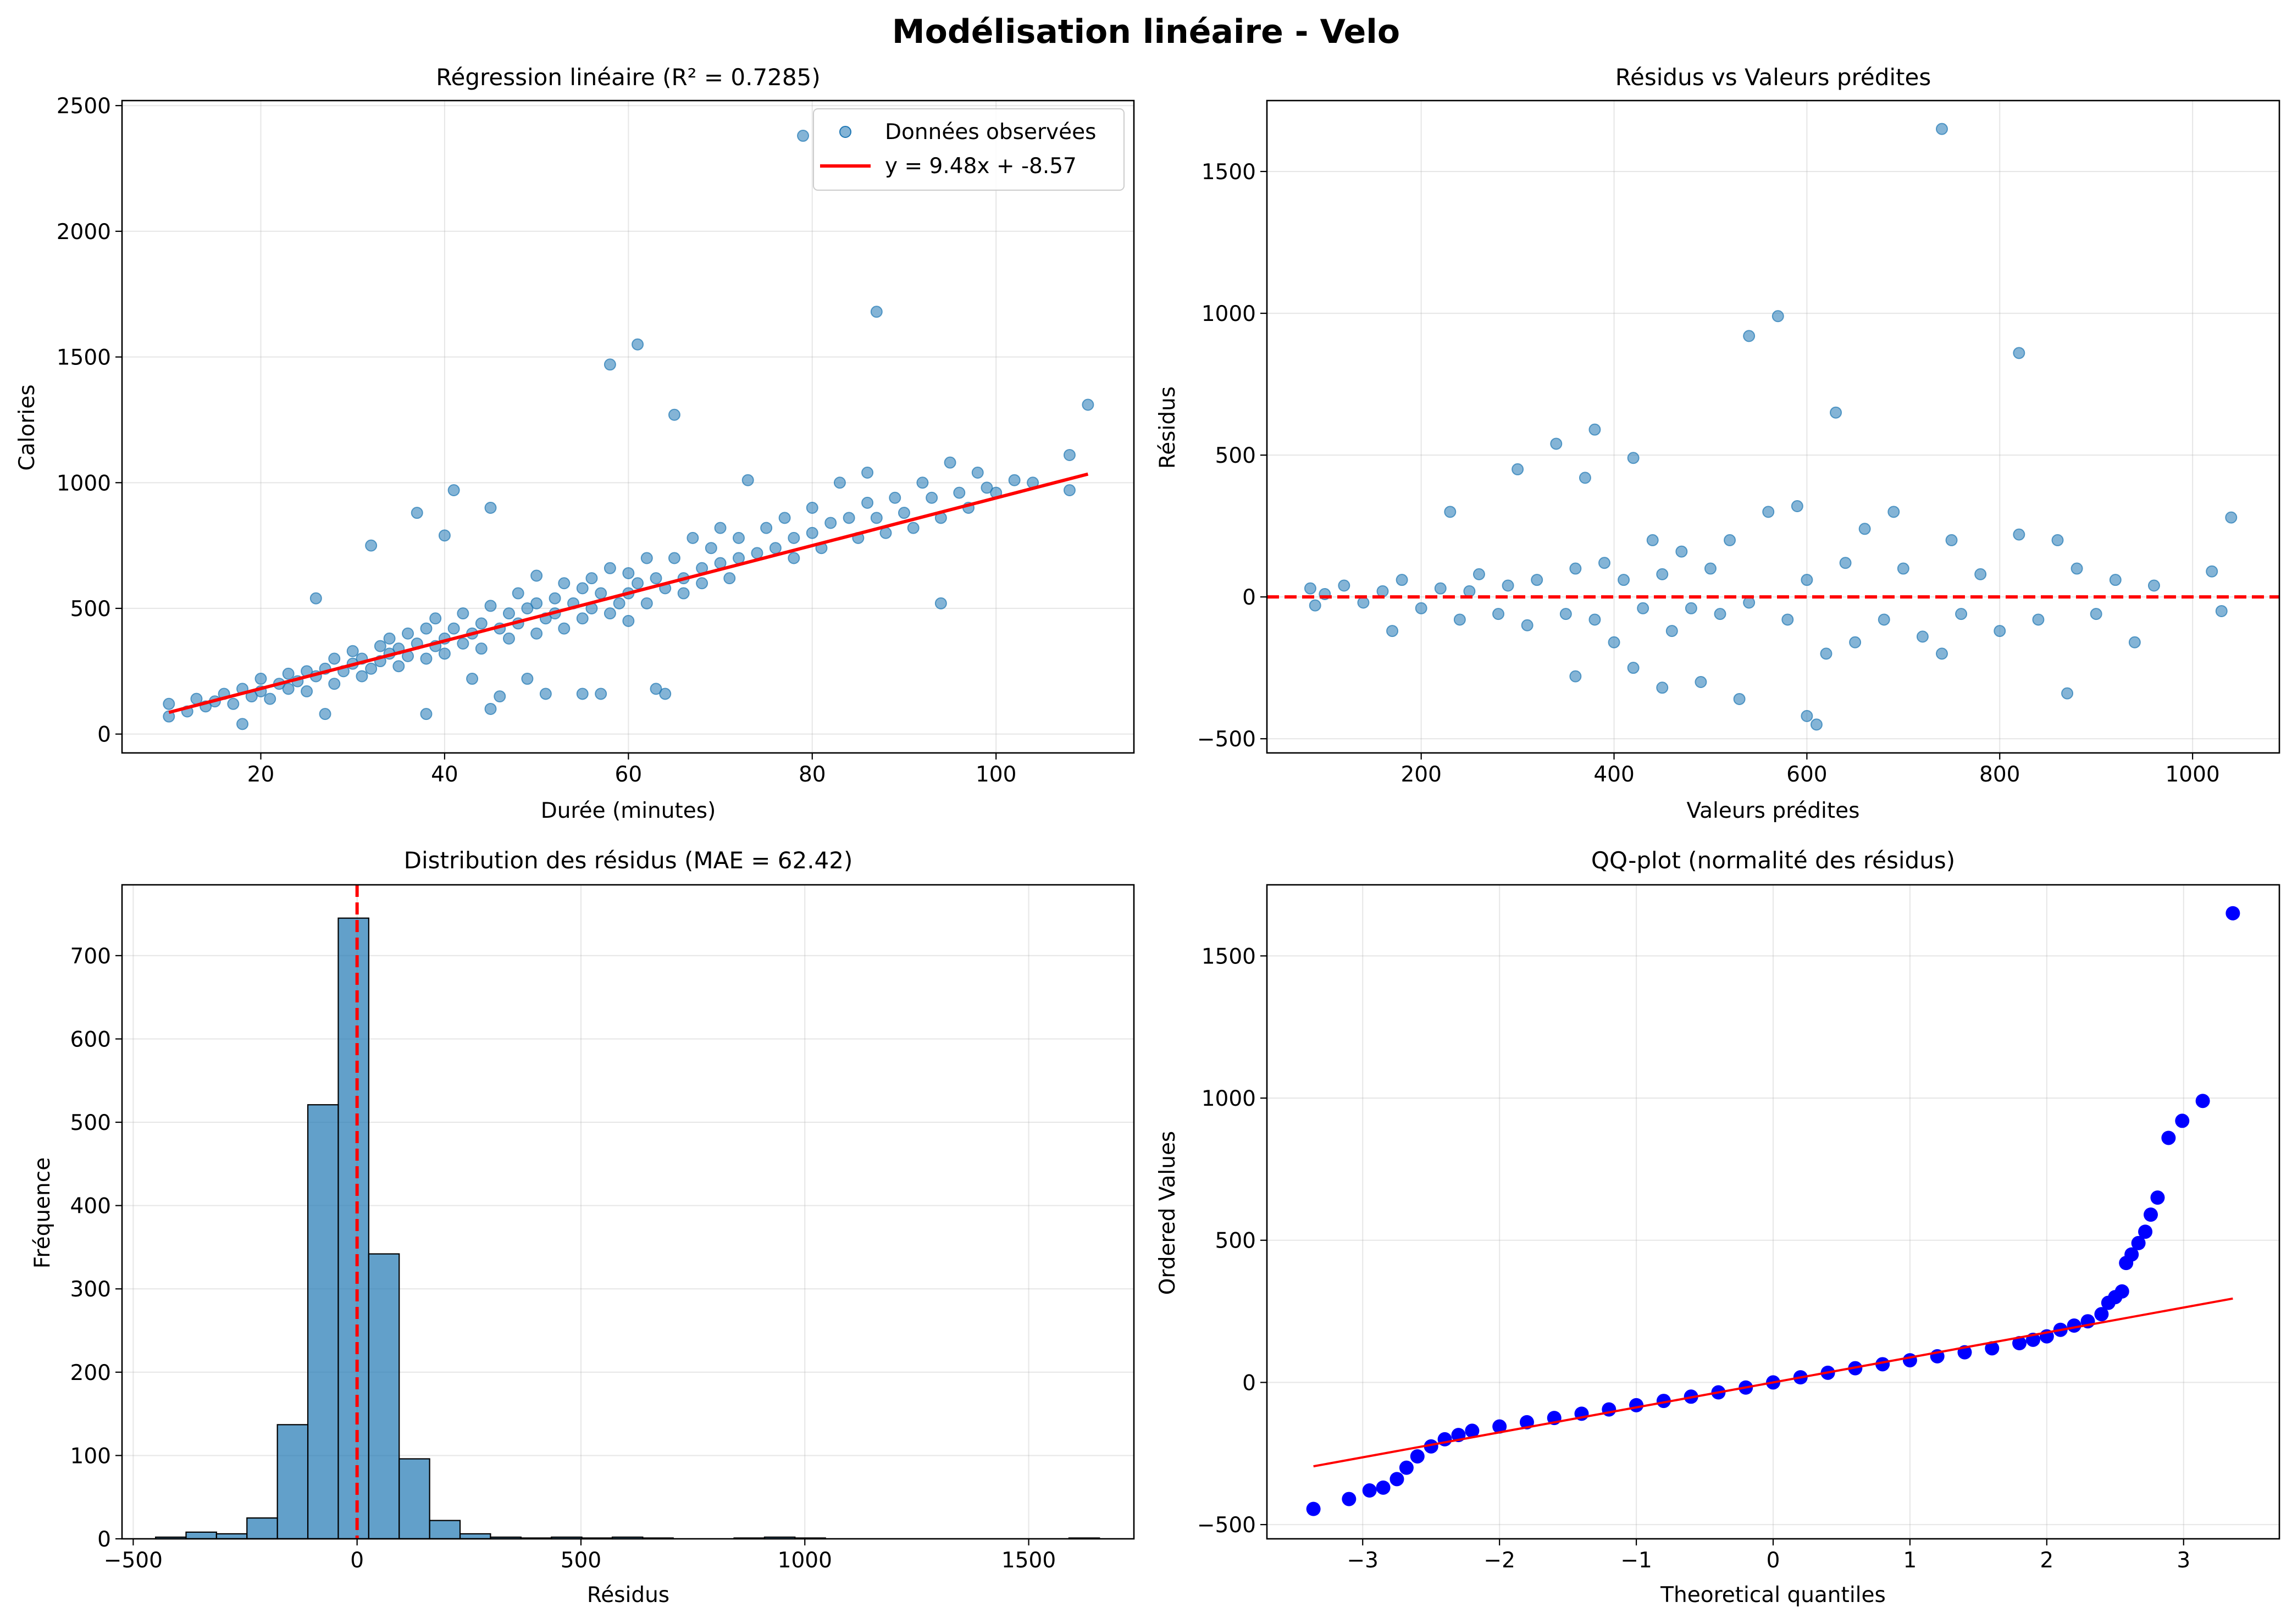 The height and width of the screenshot is (1624, 2292). What do you see at coordinates (628, 811) in the screenshot?
I see `x-axis-label: Durée (minutes)` at bounding box center [628, 811].